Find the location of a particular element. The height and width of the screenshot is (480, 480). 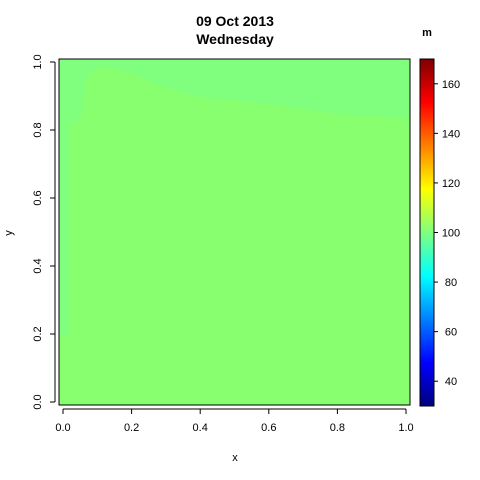

y-tick-label: 0.2 is located at coordinates (38, 333).